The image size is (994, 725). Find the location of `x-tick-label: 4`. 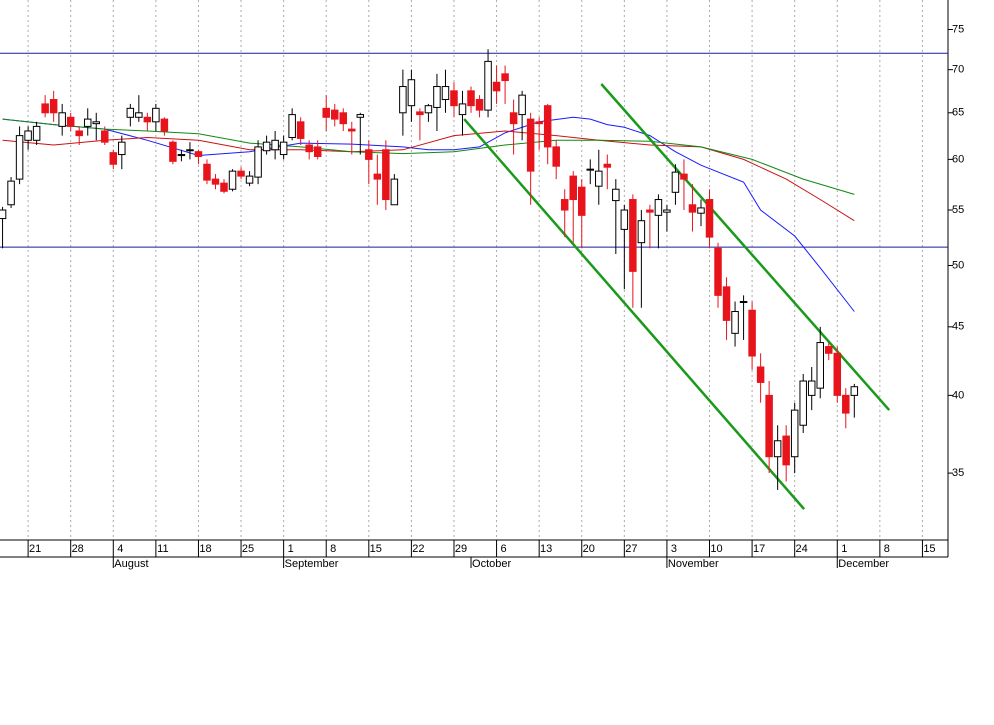

x-tick-label: 4 is located at coordinates (120, 549).